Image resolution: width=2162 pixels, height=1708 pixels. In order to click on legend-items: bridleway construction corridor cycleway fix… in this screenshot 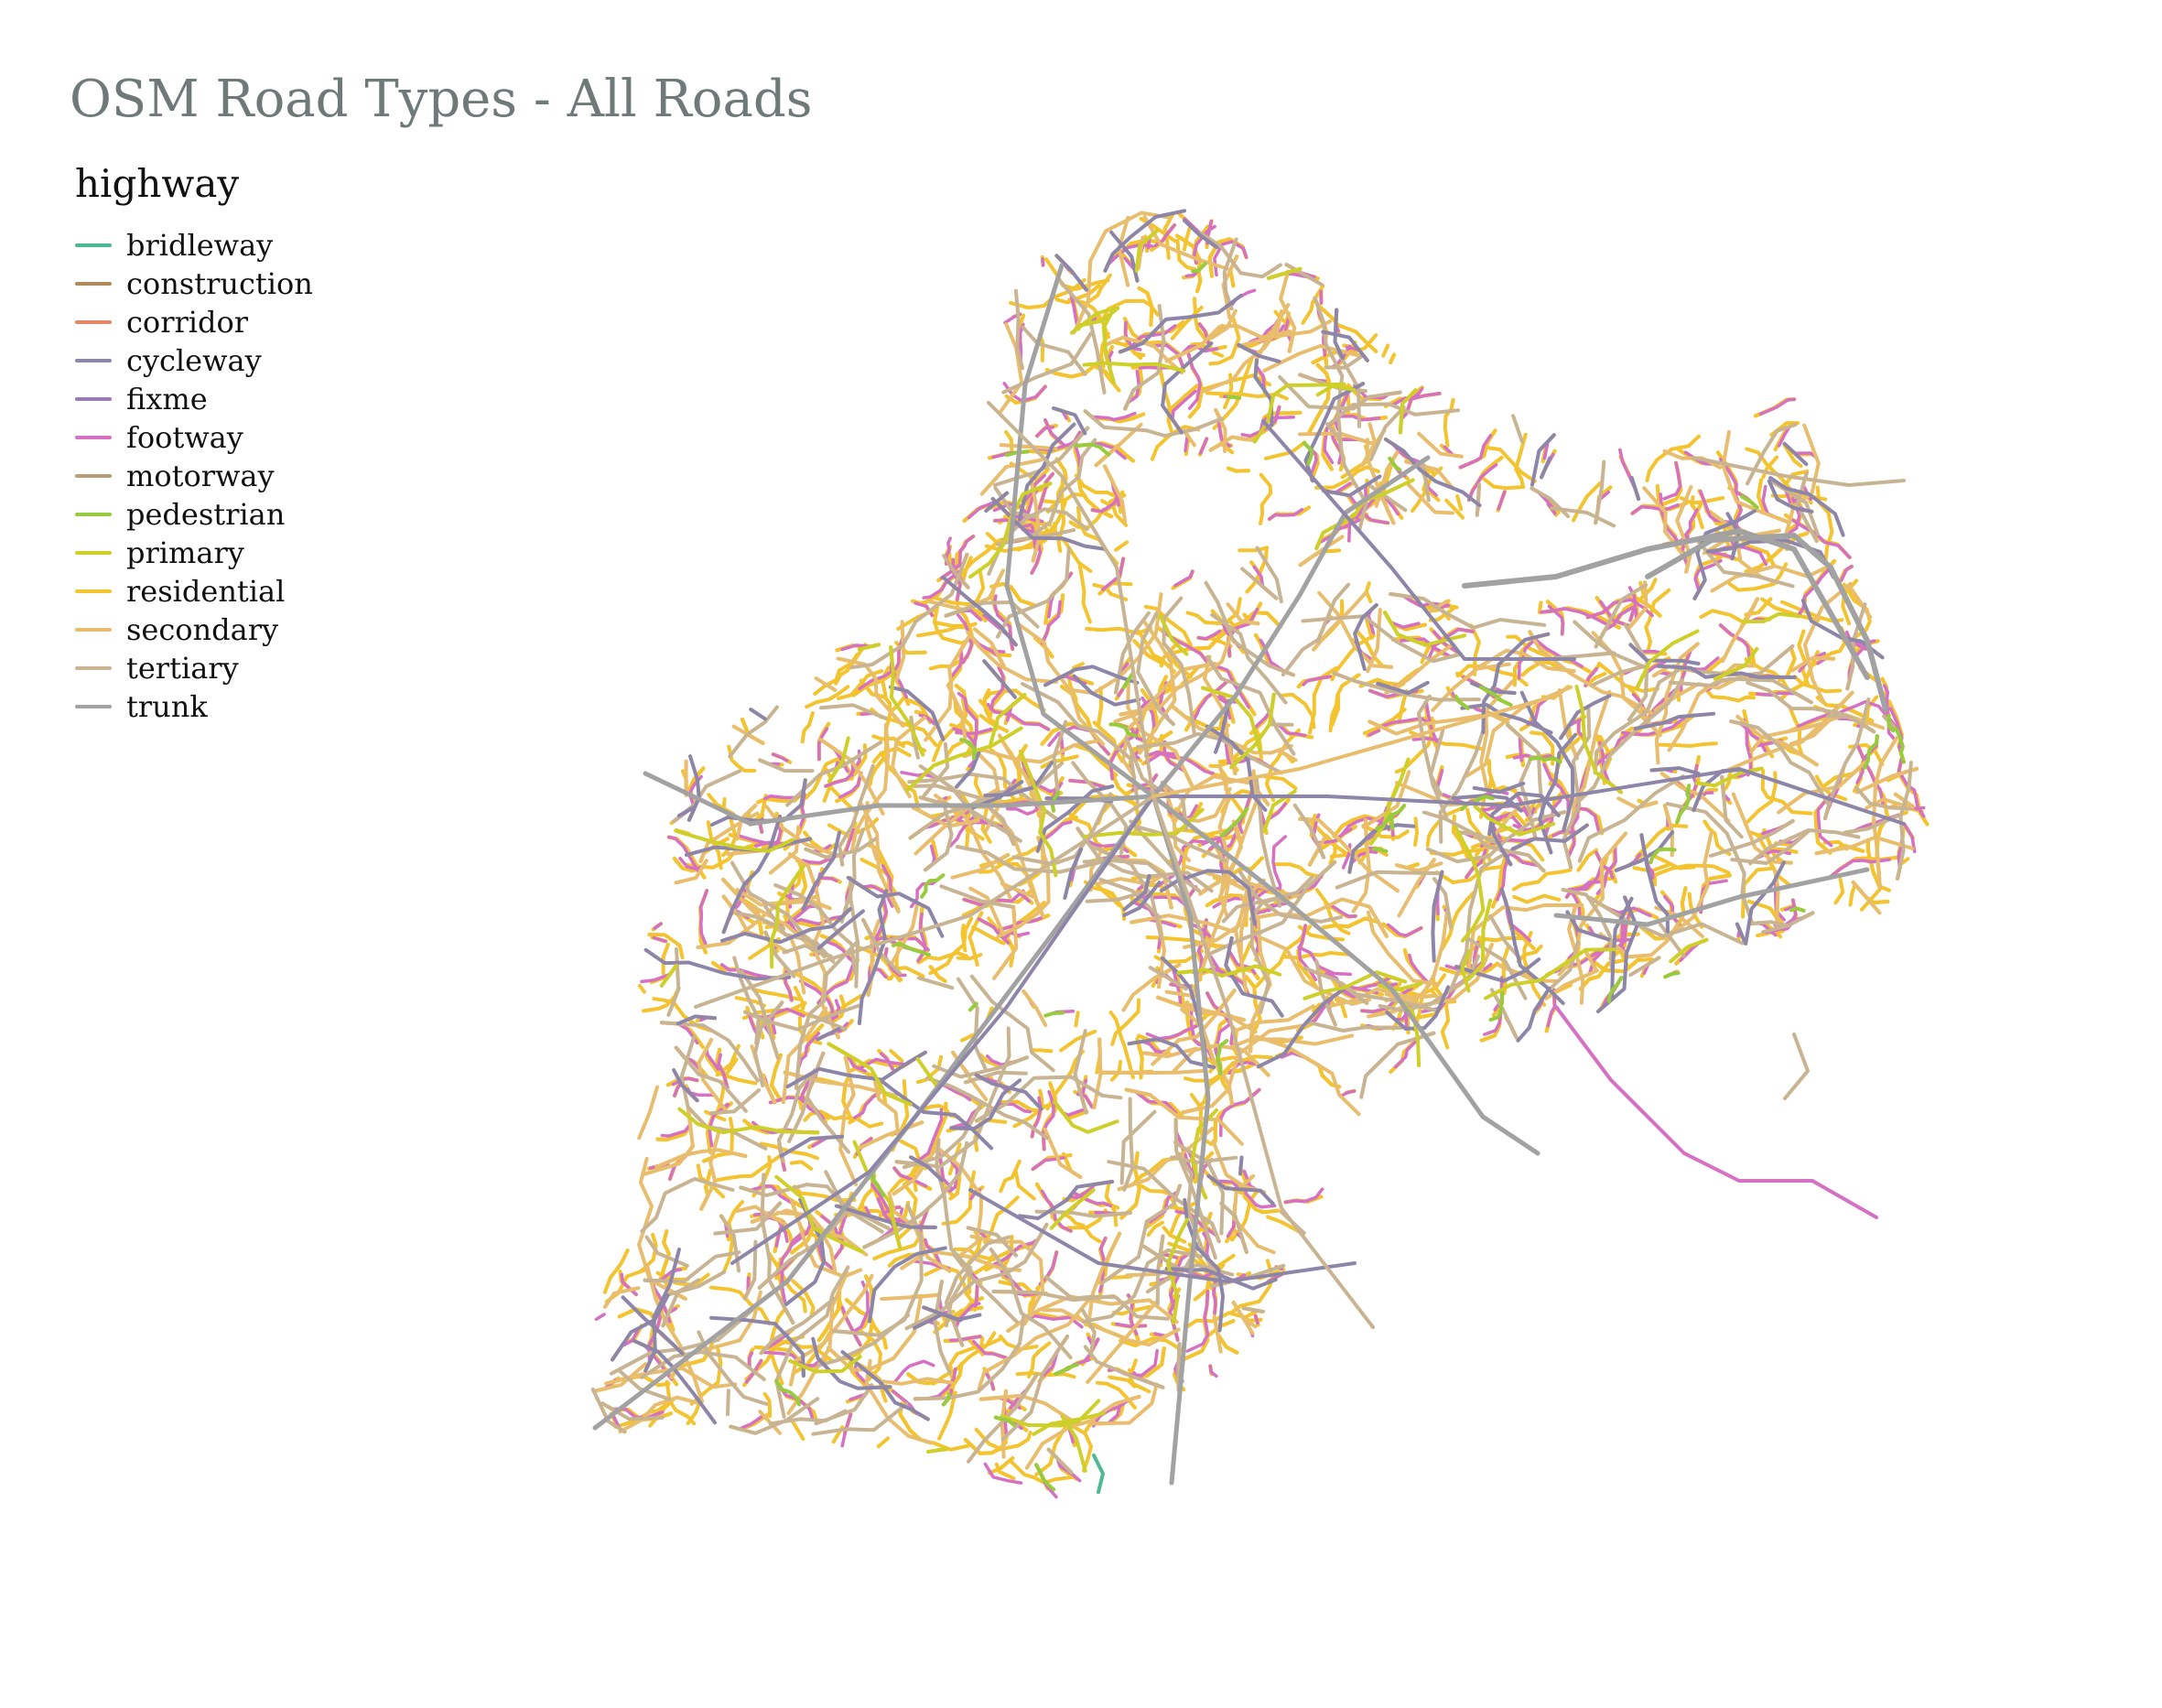, I will do `click(194, 476)`.